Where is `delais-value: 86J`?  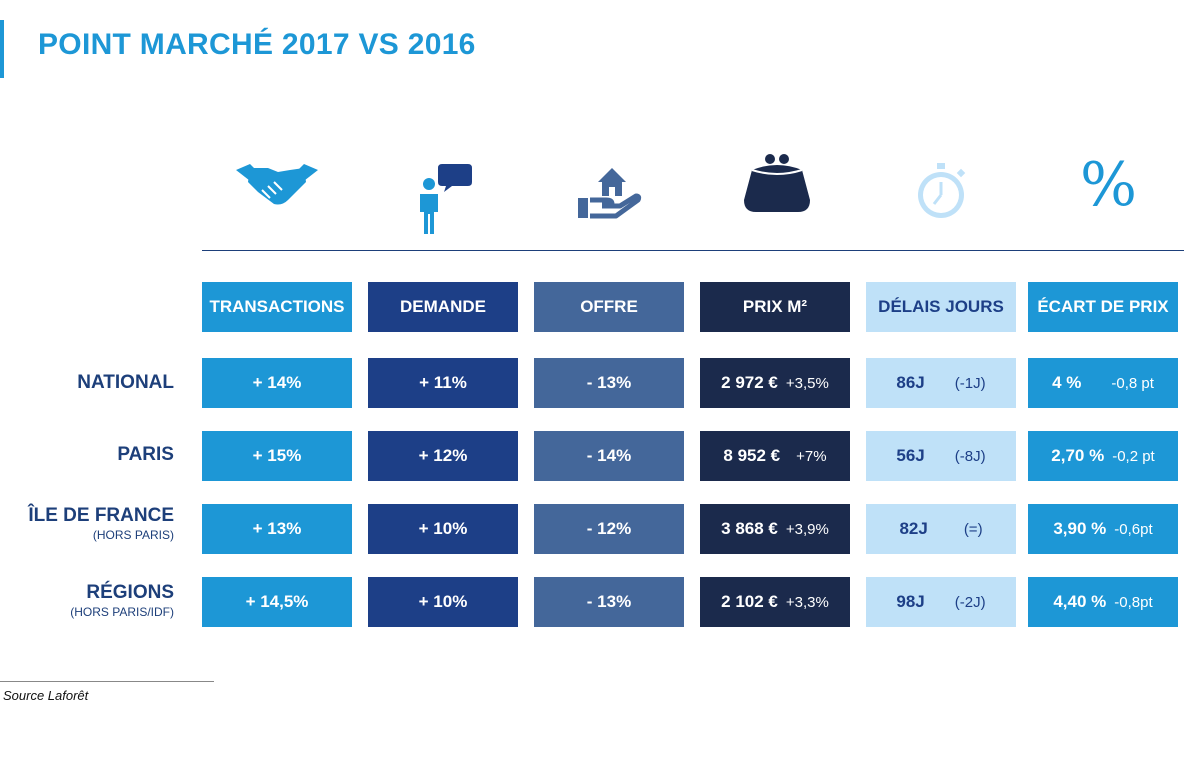
delais-value: 86J is located at coordinates (910, 382).